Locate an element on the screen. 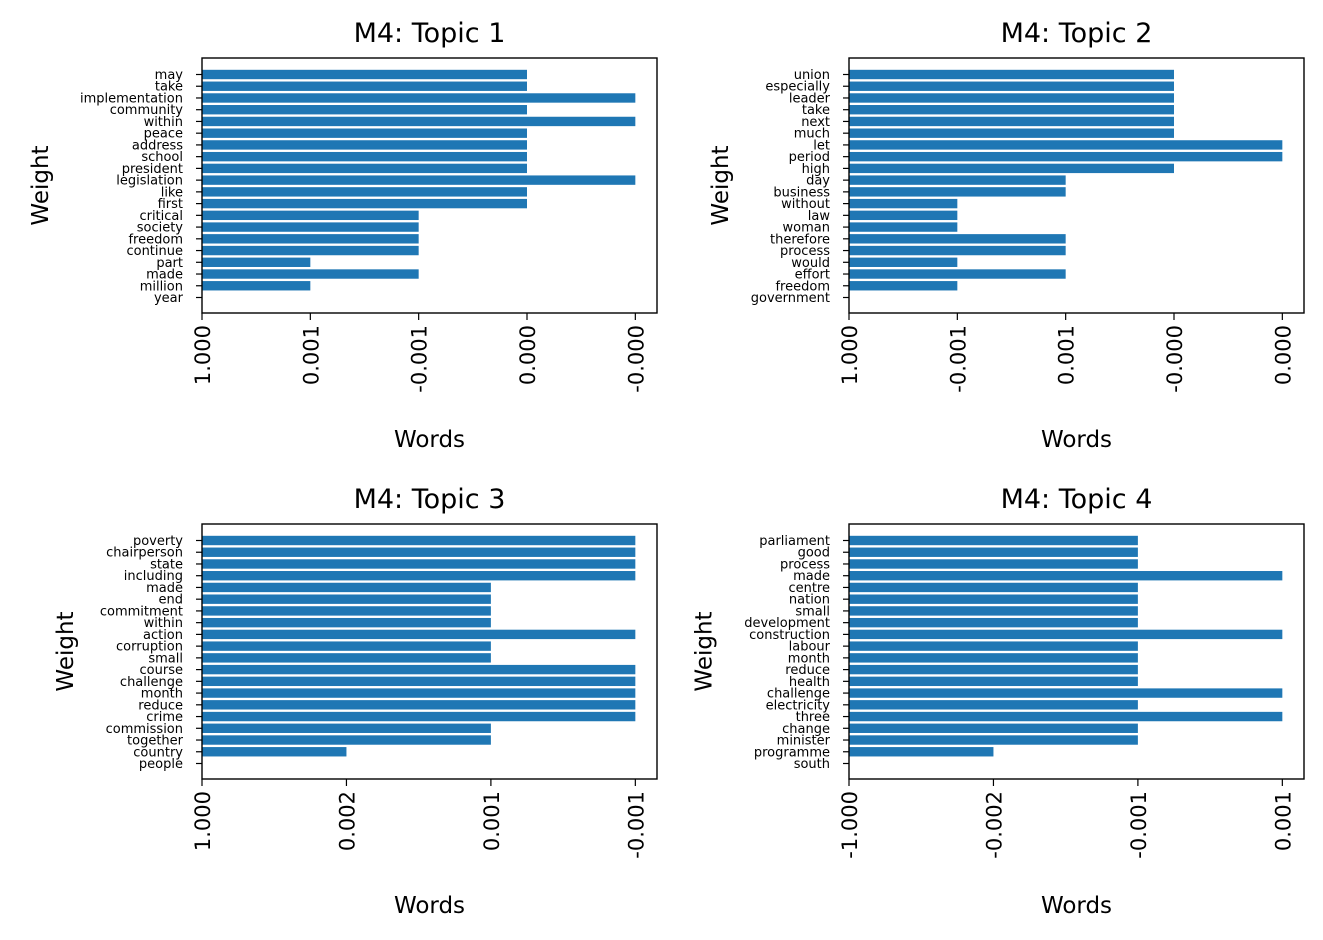 This screenshot has height=940, width=1323. y-tick-label: much is located at coordinates (812, 134).